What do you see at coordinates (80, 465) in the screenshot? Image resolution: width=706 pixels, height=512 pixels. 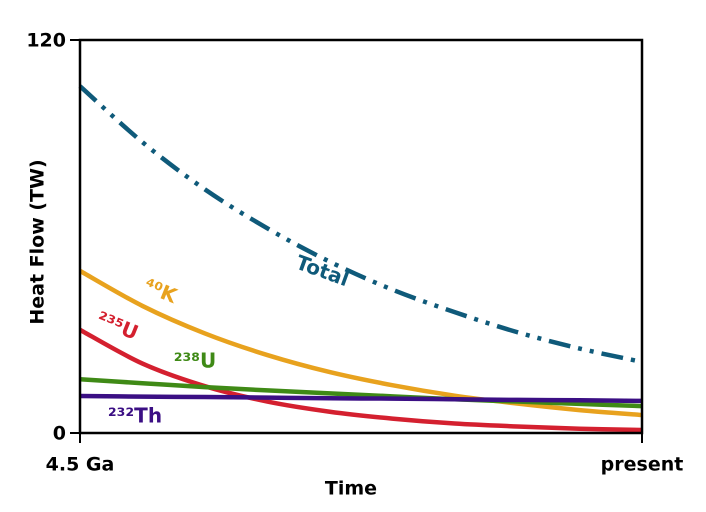 I see `x-tick-label: 4.5 Ga` at bounding box center [80, 465].